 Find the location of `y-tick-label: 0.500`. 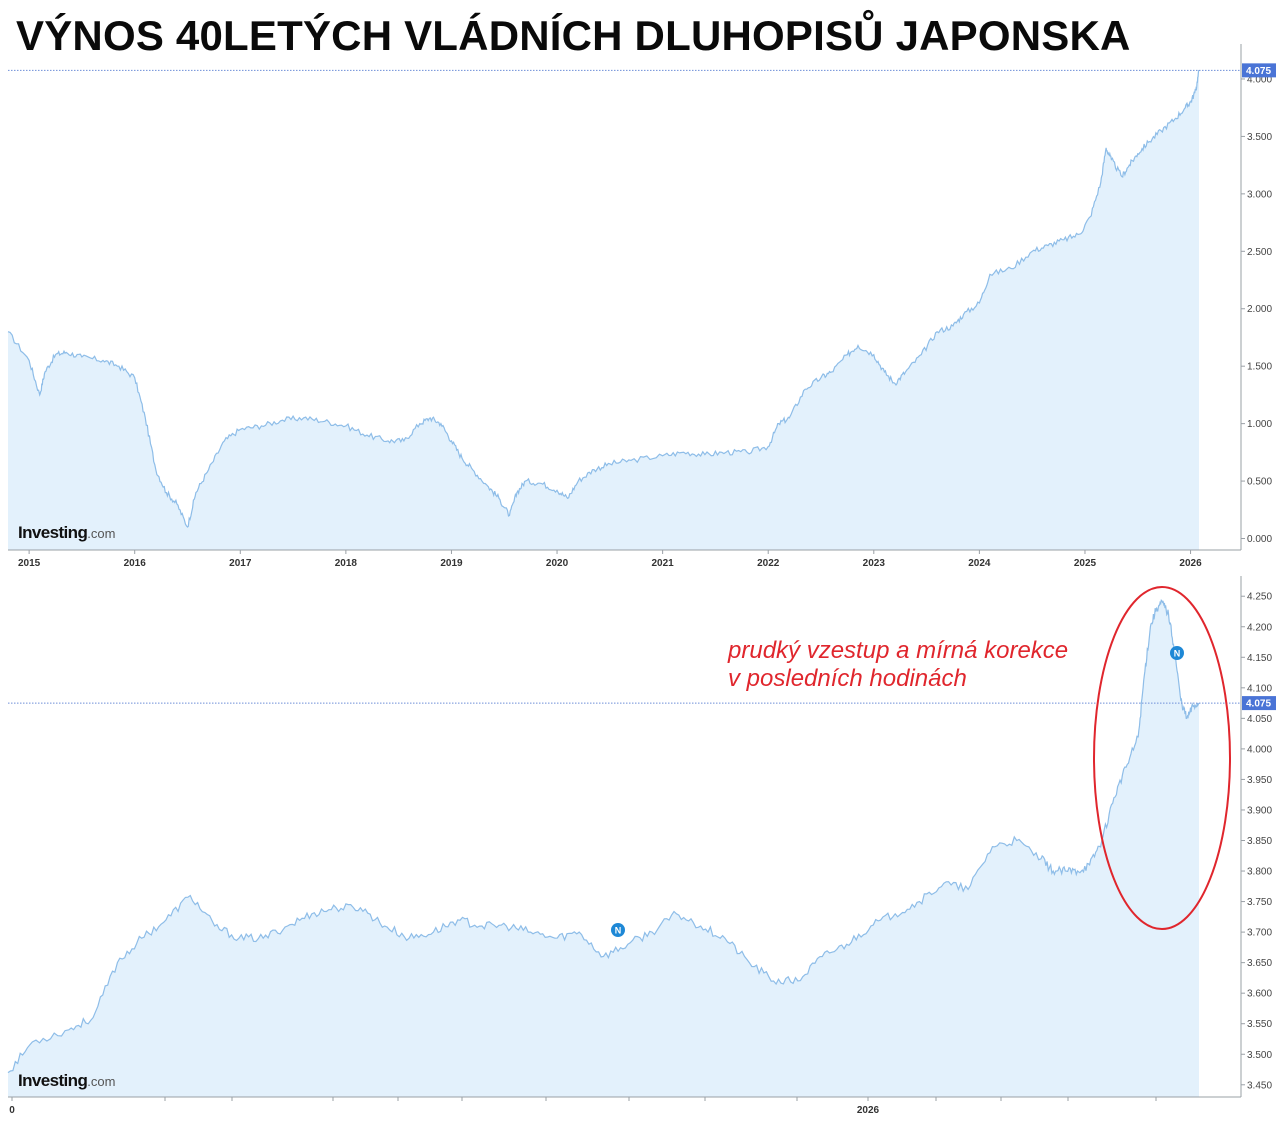

y-tick-label: 0.500 is located at coordinates (1259, 482).